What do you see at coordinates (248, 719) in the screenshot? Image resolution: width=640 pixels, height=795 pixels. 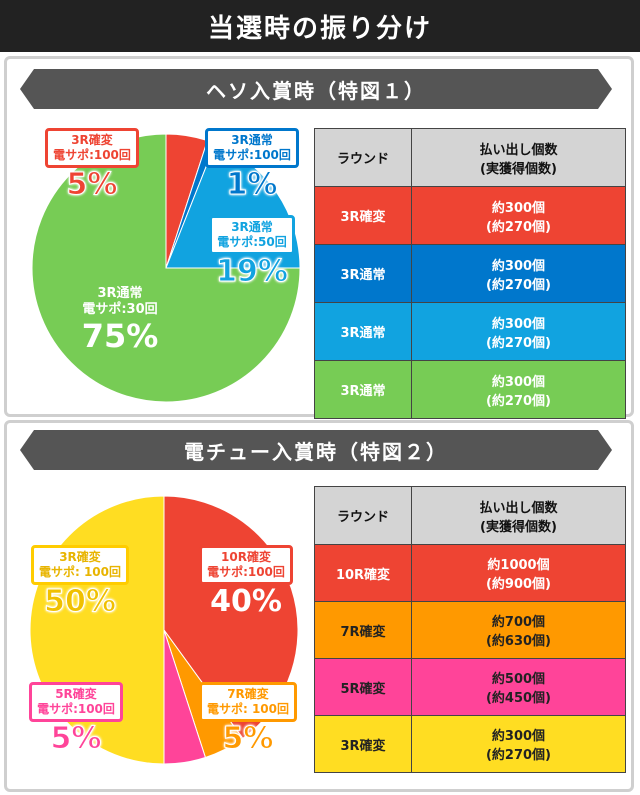 I see `slice-label-7r-kakuhen: 7R確変 電サポ: 100回 5%` at bounding box center [248, 719].